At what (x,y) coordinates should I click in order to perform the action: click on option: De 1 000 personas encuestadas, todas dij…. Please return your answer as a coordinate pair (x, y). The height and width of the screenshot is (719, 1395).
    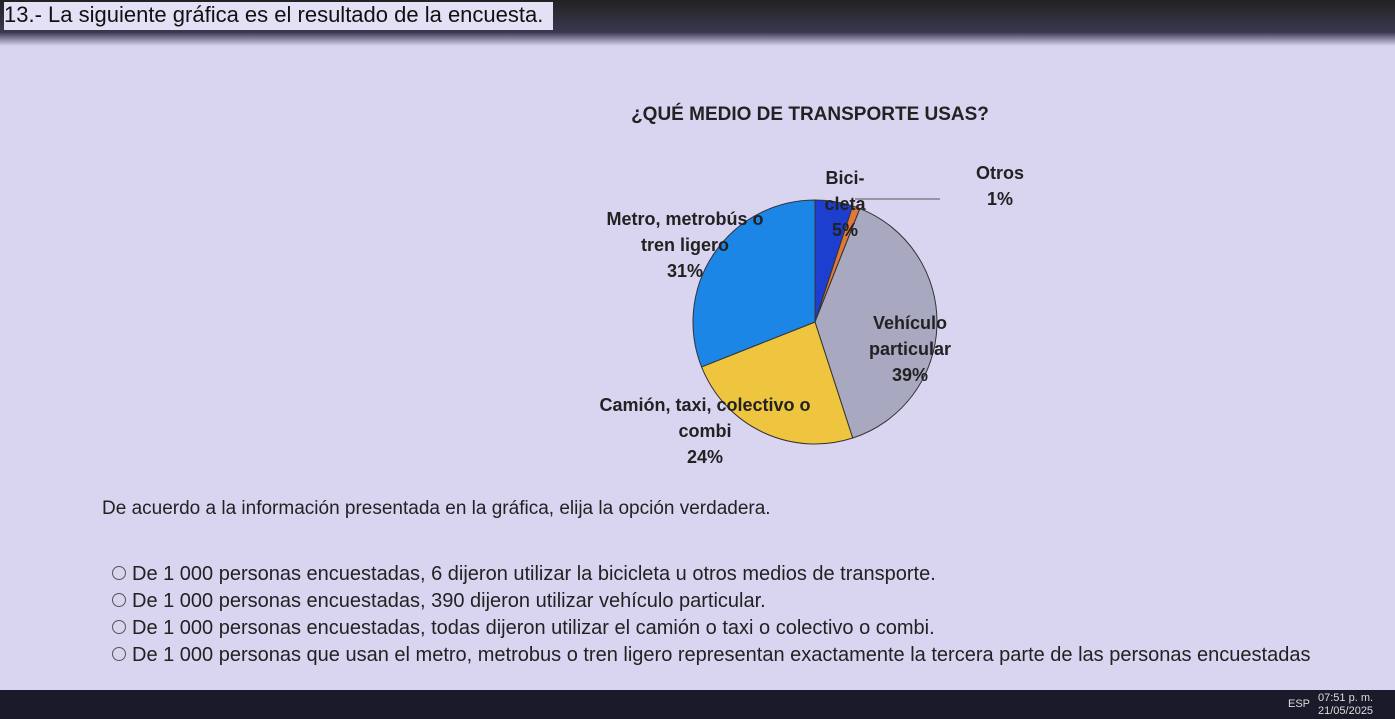
    Looking at the image, I should click on (523, 628).